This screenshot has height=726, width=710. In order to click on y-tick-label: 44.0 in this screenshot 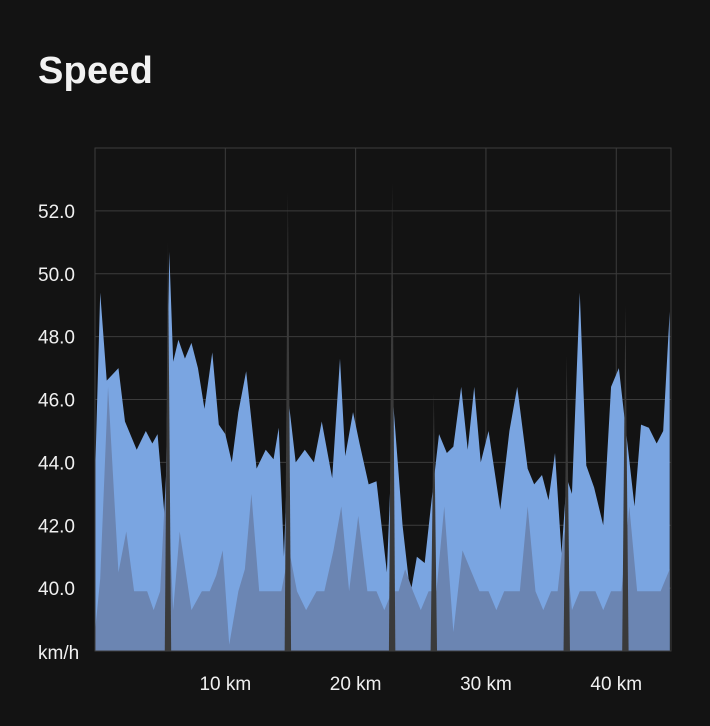, I will do `click(56, 463)`.